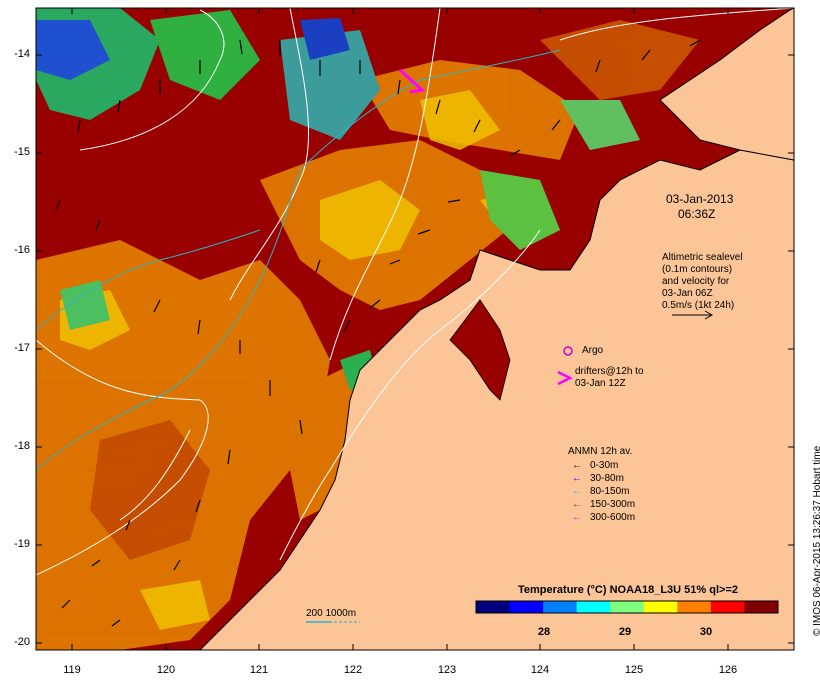 The height and width of the screenshot is (680, 820). I want to click on colorbar-frame, so click(627, 607).